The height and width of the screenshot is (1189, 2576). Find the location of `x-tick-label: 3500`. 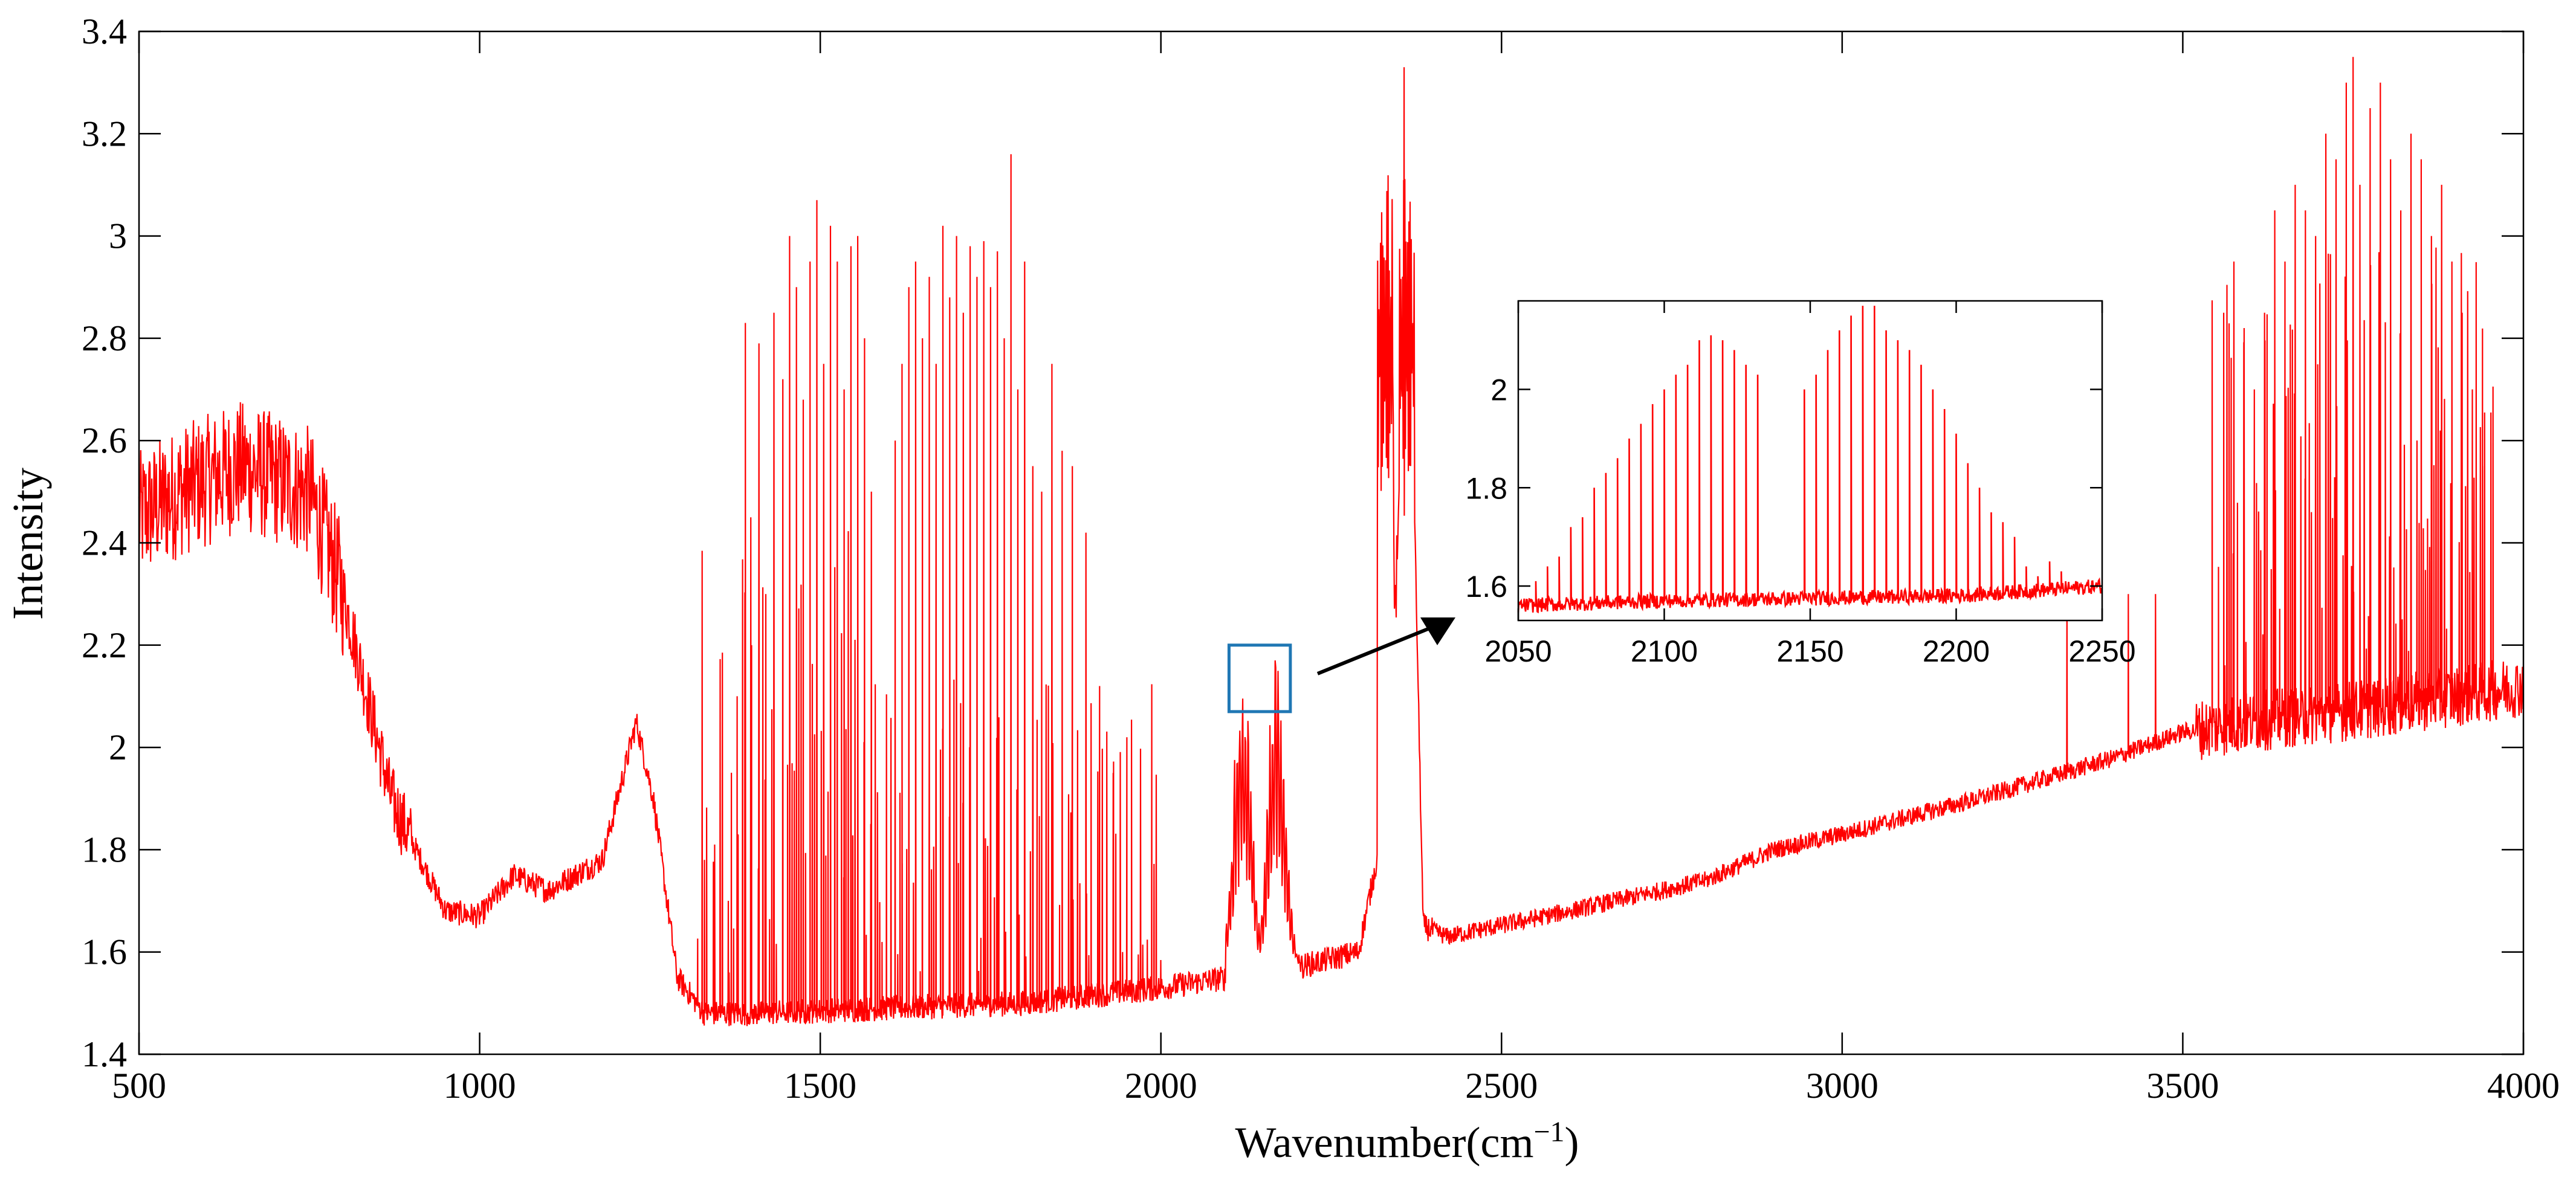

x-tick-label: 3500 is located at coordinates (2182, 1086).